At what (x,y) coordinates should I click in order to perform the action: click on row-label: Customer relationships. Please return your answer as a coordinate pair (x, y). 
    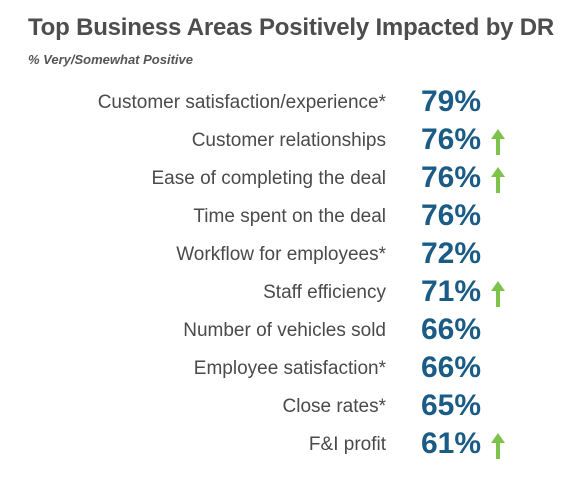
    Looking at the image, I should click on (288, 140).